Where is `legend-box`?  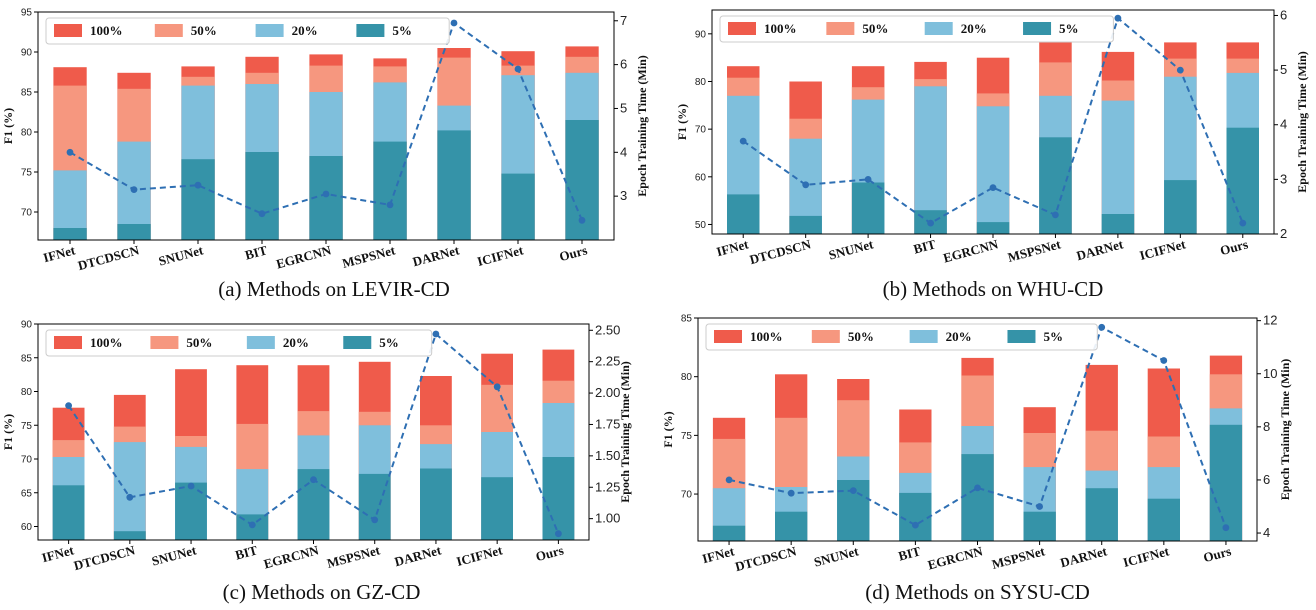 legend-box is located at coordinates (239, 343).